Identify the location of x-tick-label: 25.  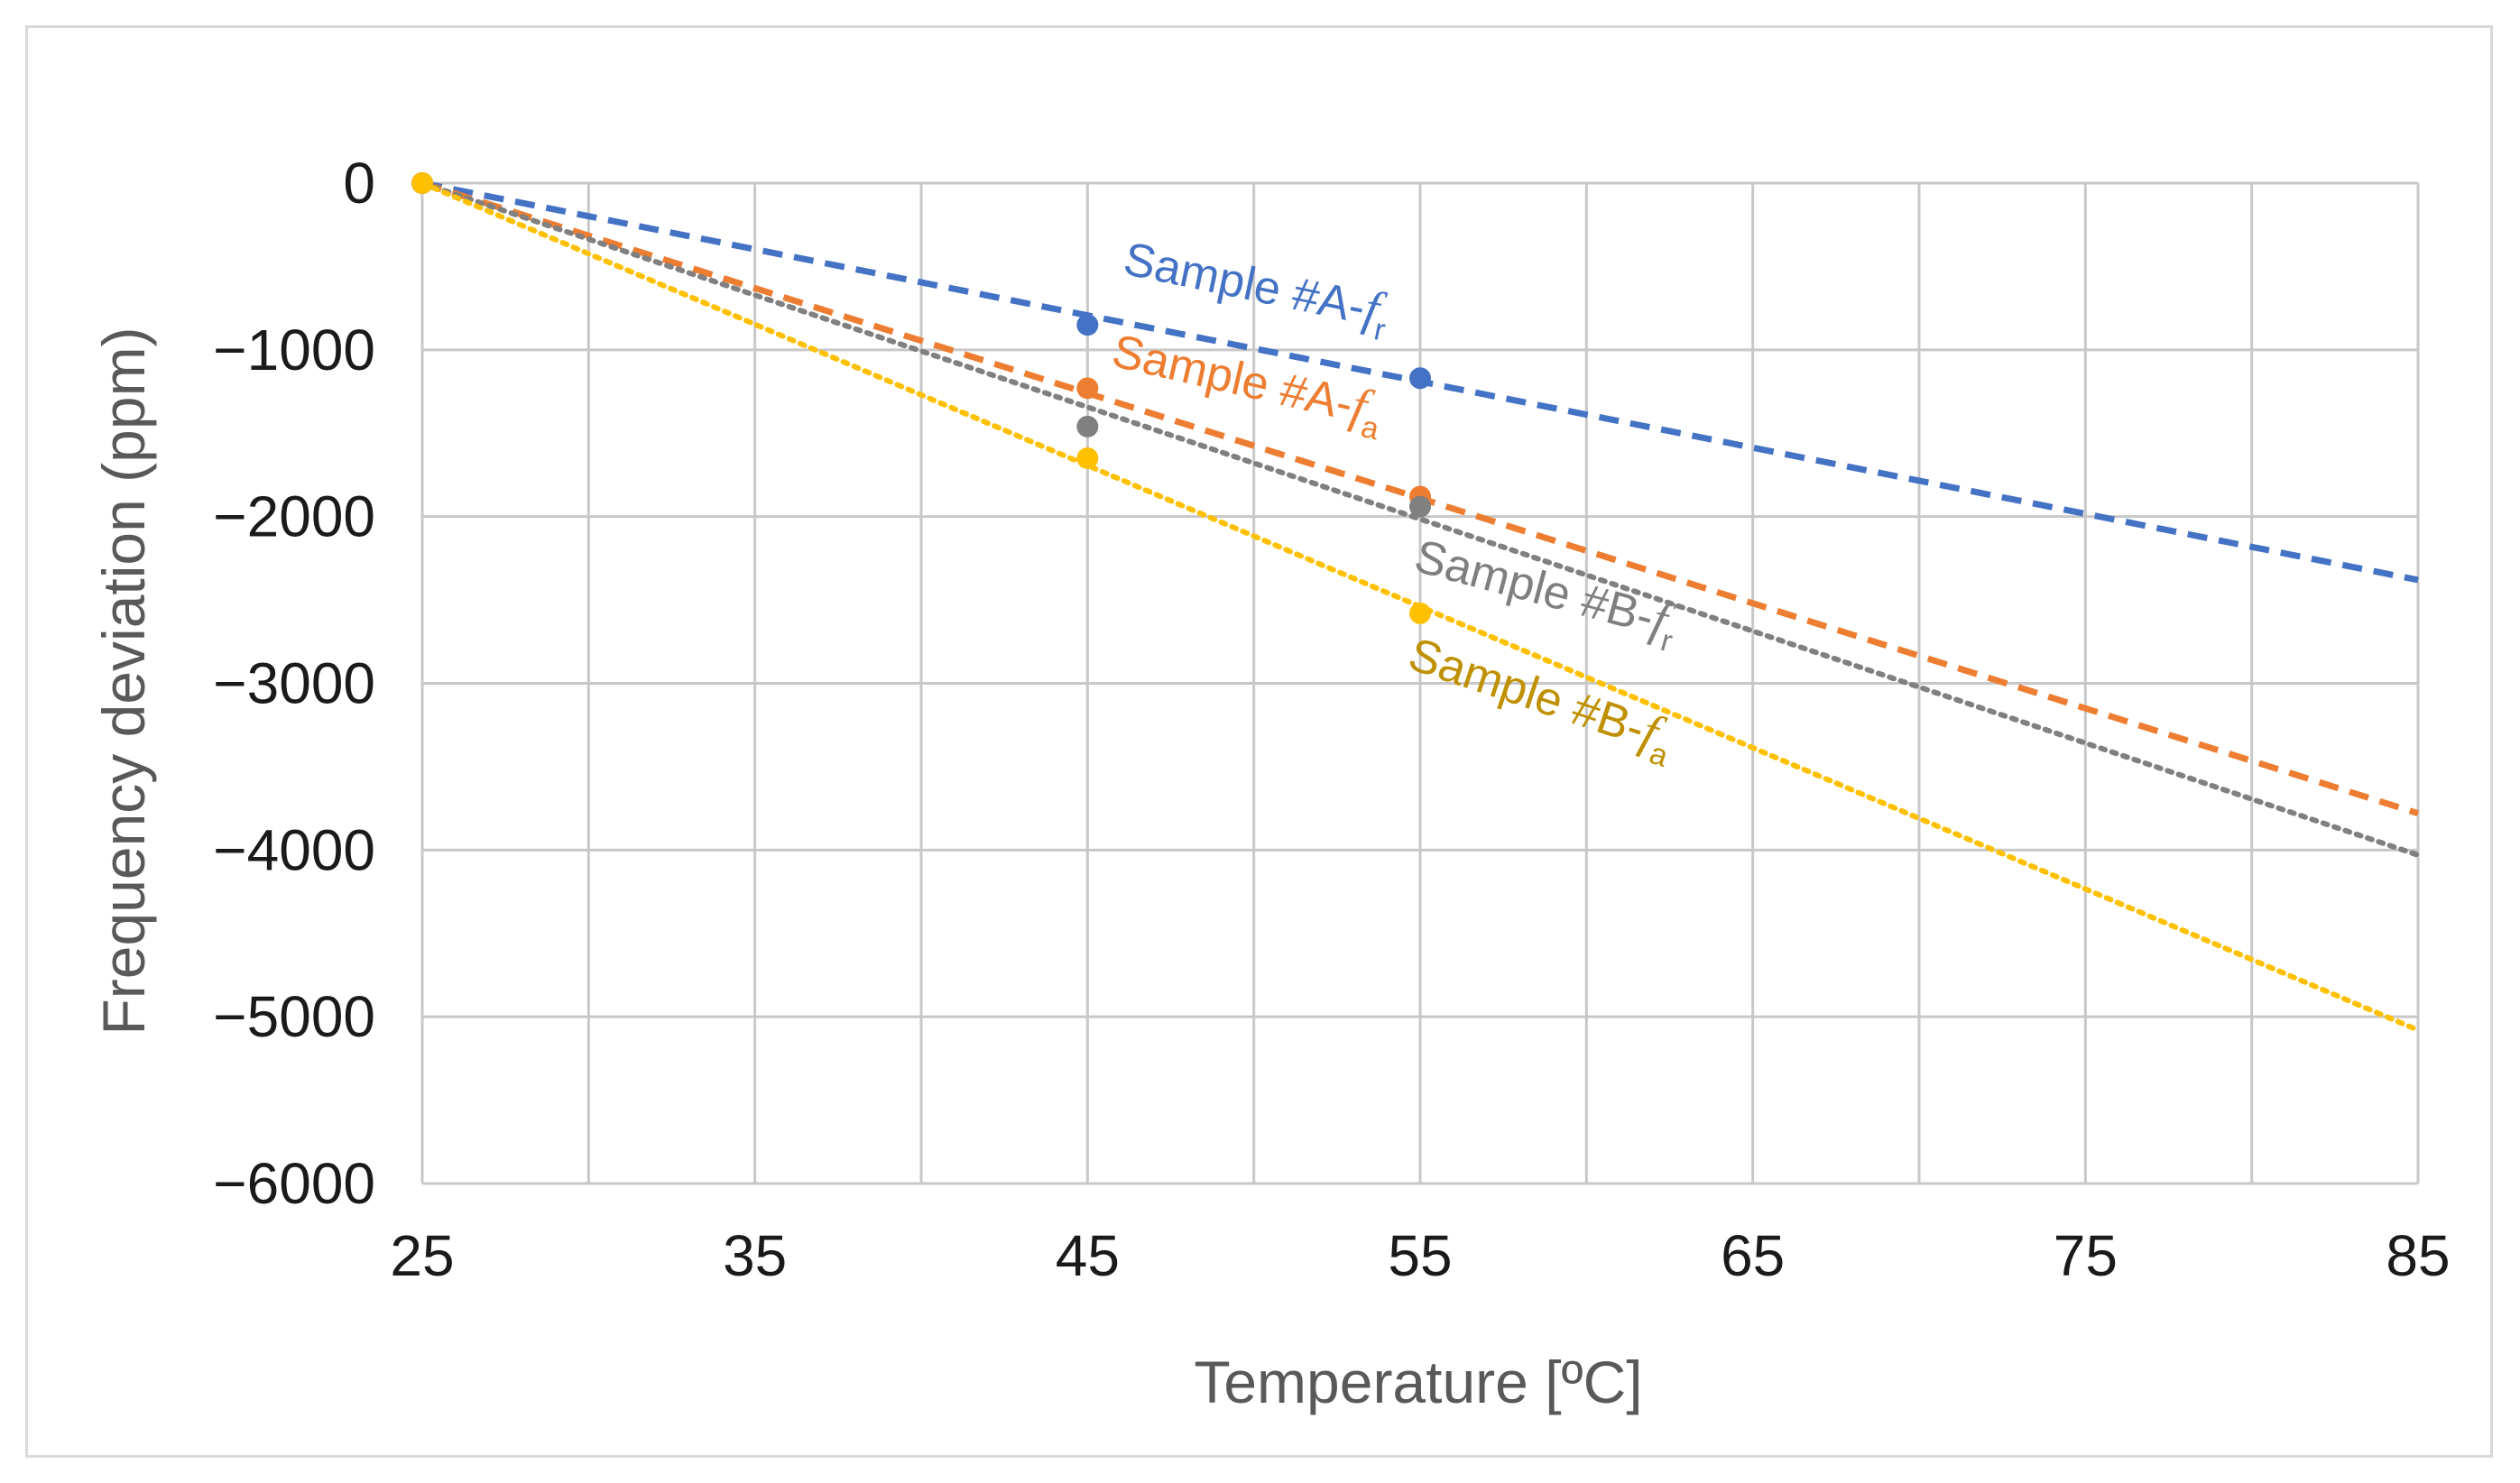
(422, 1255).